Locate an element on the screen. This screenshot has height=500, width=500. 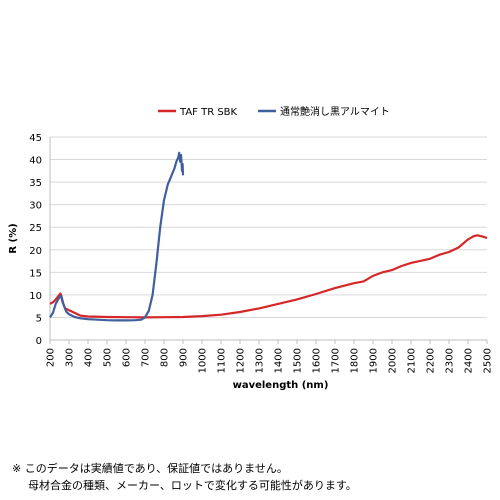
note-line-2: 母材合金の種類、メーカー、ロットで変化する可能性があります。 is located at coordinates (192, 485).